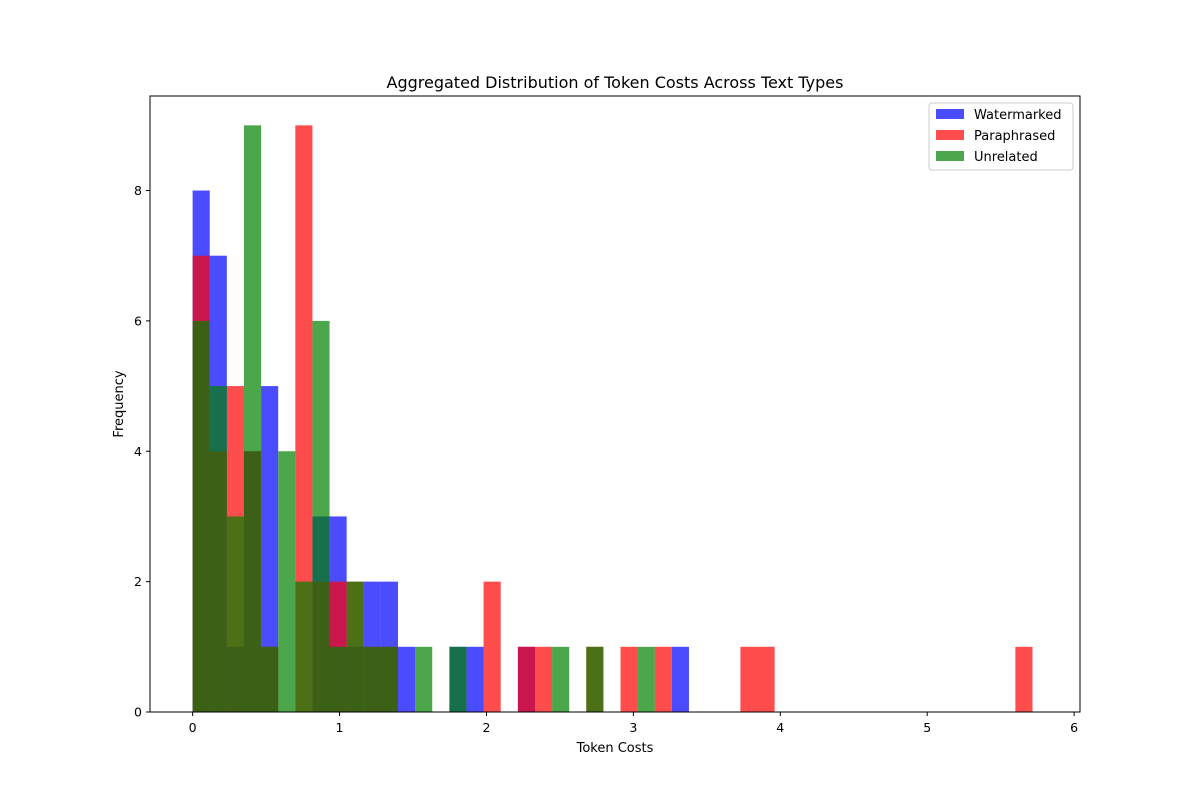 The image size is (1200, 800). Describe the element at coordinates (950, 135) in the screenshot. I see `legend-swatch-paraphrased` at that location.